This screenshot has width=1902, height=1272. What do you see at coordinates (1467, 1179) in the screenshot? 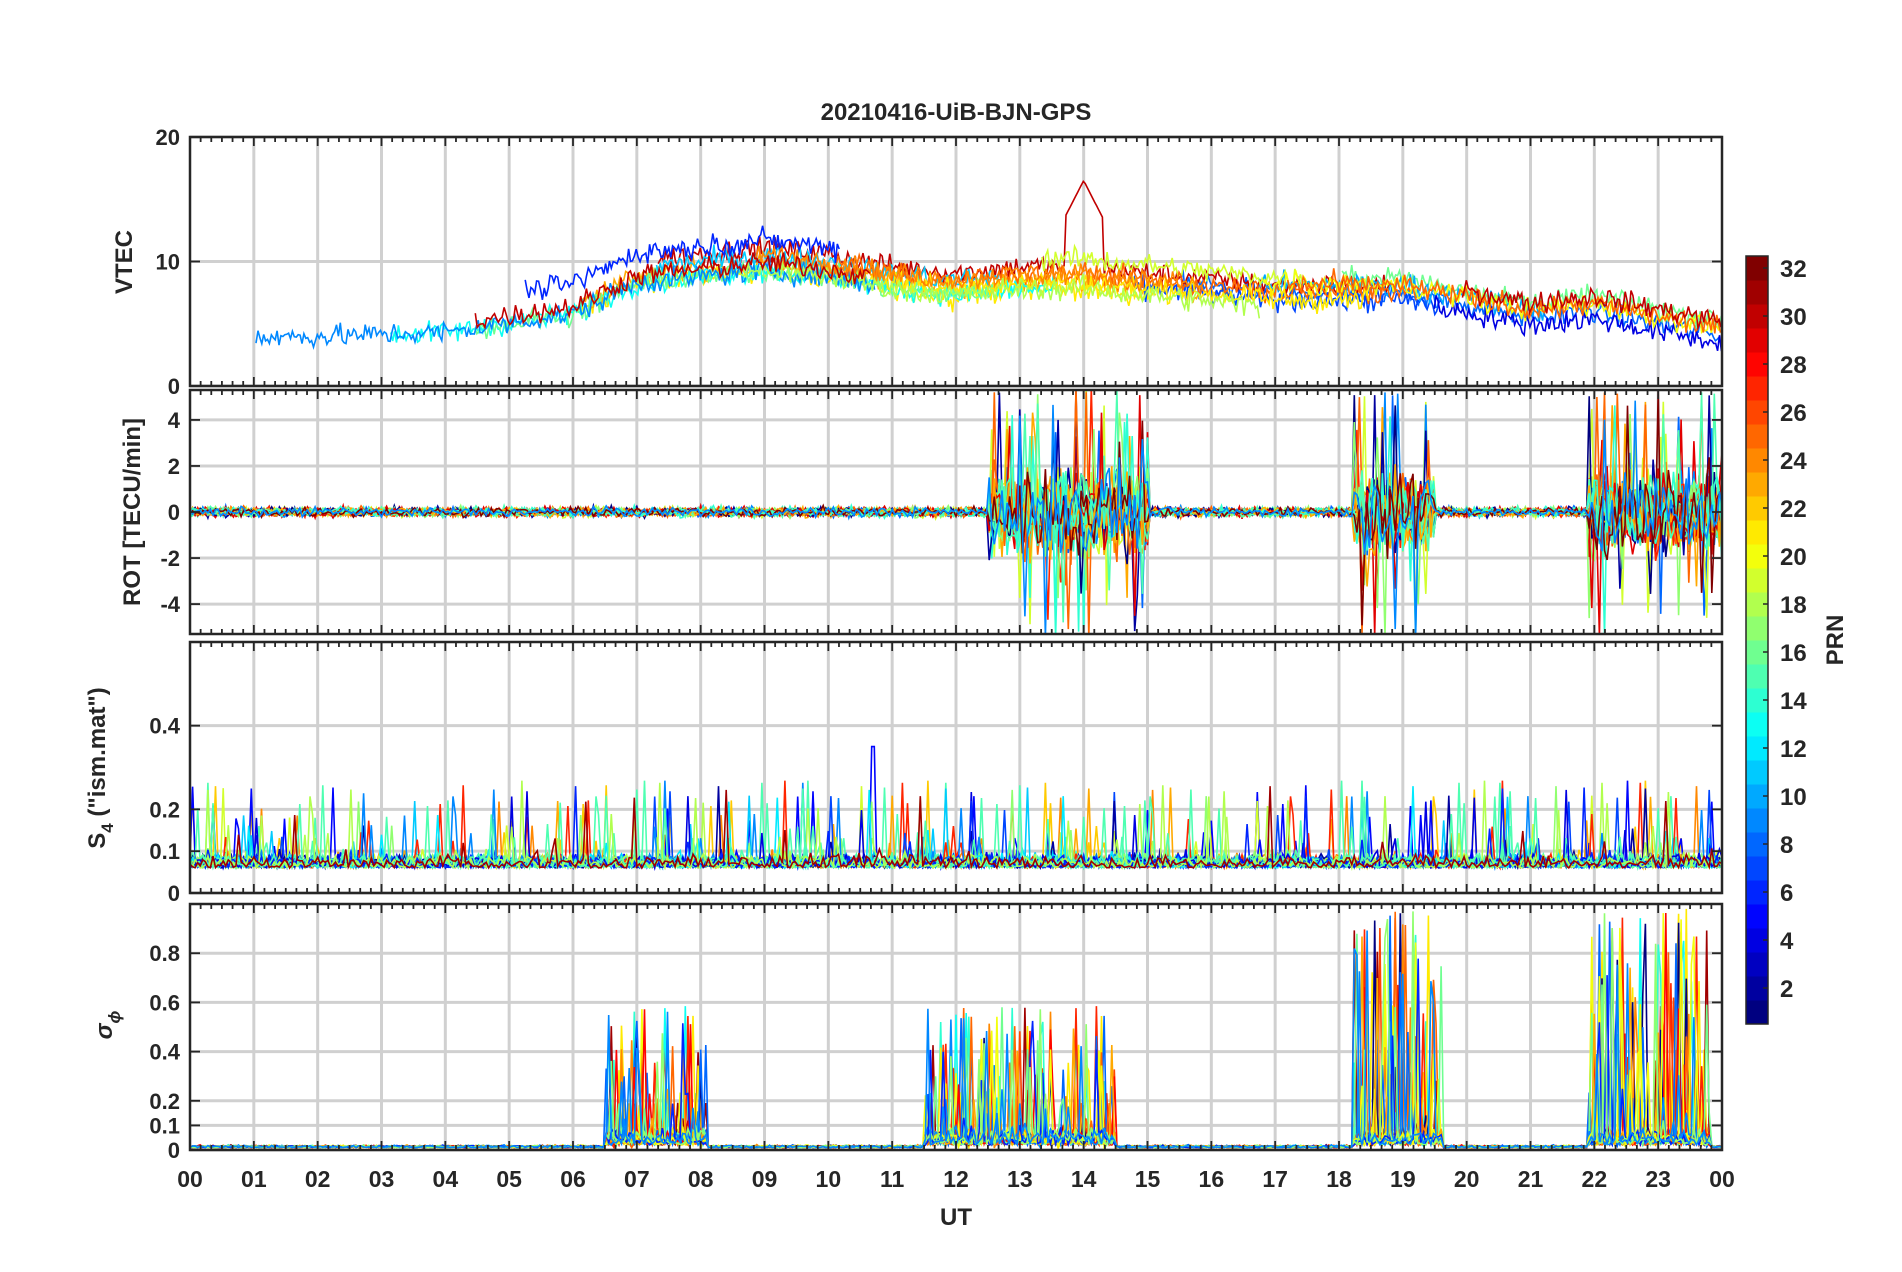
I see `x-tick-label: 20` at bounding box center [1467, 1179].